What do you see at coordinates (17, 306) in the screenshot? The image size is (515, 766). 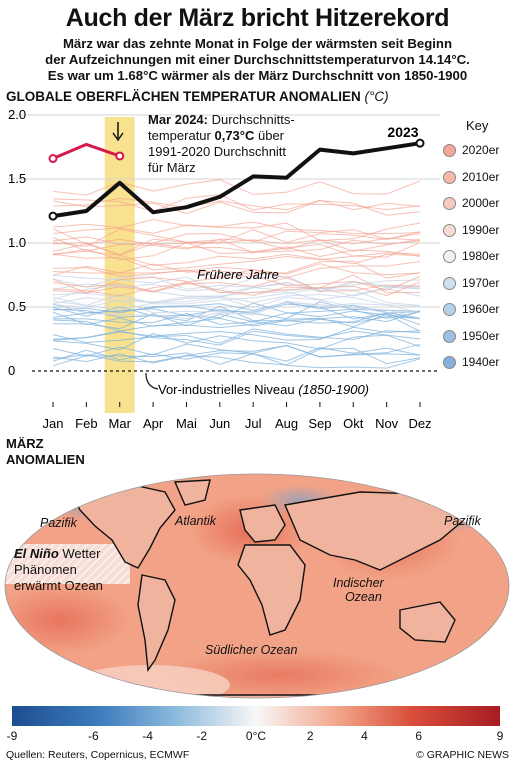 I see `y-tick-label-0.5: 0.5` at bounding box center [17, 306].